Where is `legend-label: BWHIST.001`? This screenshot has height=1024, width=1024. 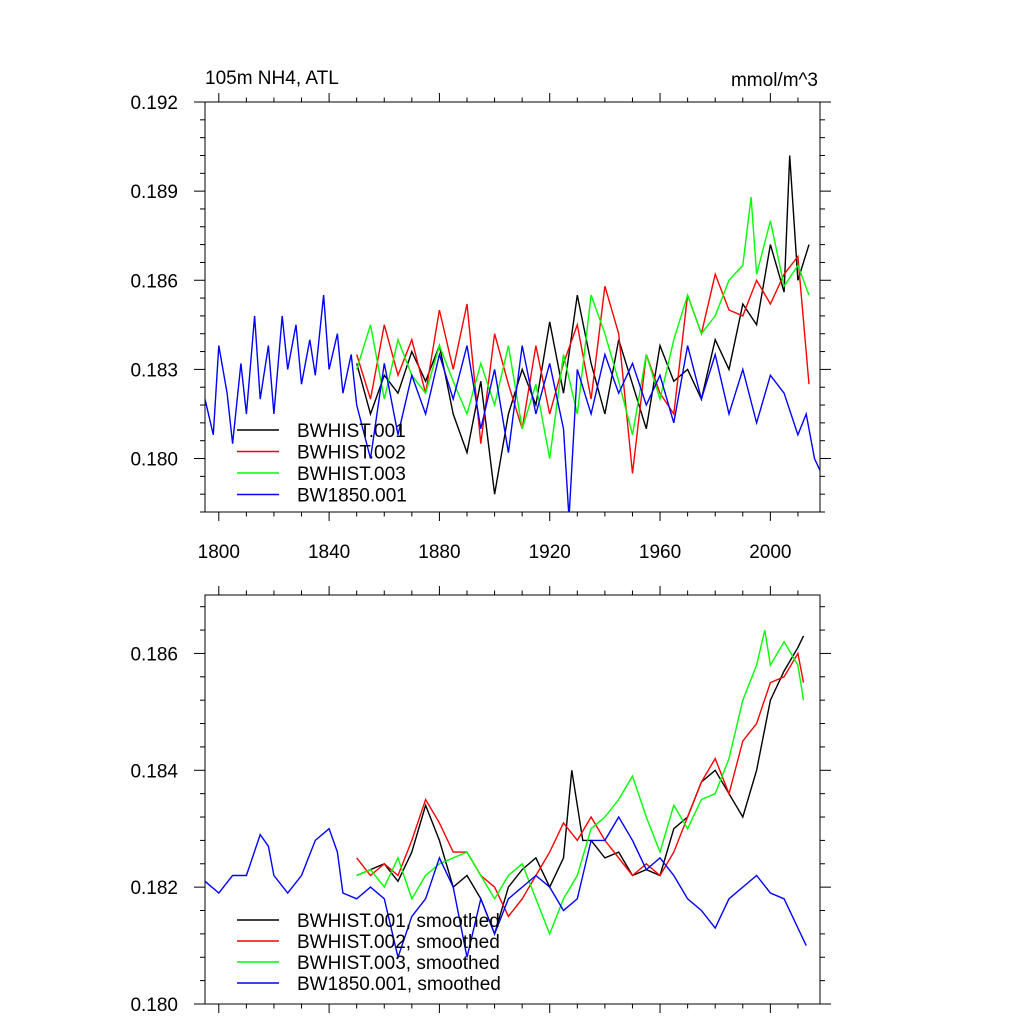 legend-label: BWHIST.001 is located at coordinates (351, 431).